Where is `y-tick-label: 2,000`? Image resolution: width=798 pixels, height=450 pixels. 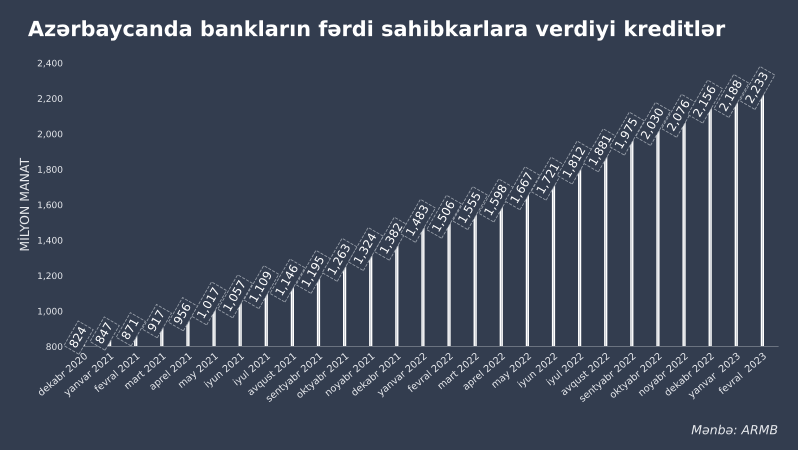 y-tick-label: 2,000 is located at coordinates (50, 134).